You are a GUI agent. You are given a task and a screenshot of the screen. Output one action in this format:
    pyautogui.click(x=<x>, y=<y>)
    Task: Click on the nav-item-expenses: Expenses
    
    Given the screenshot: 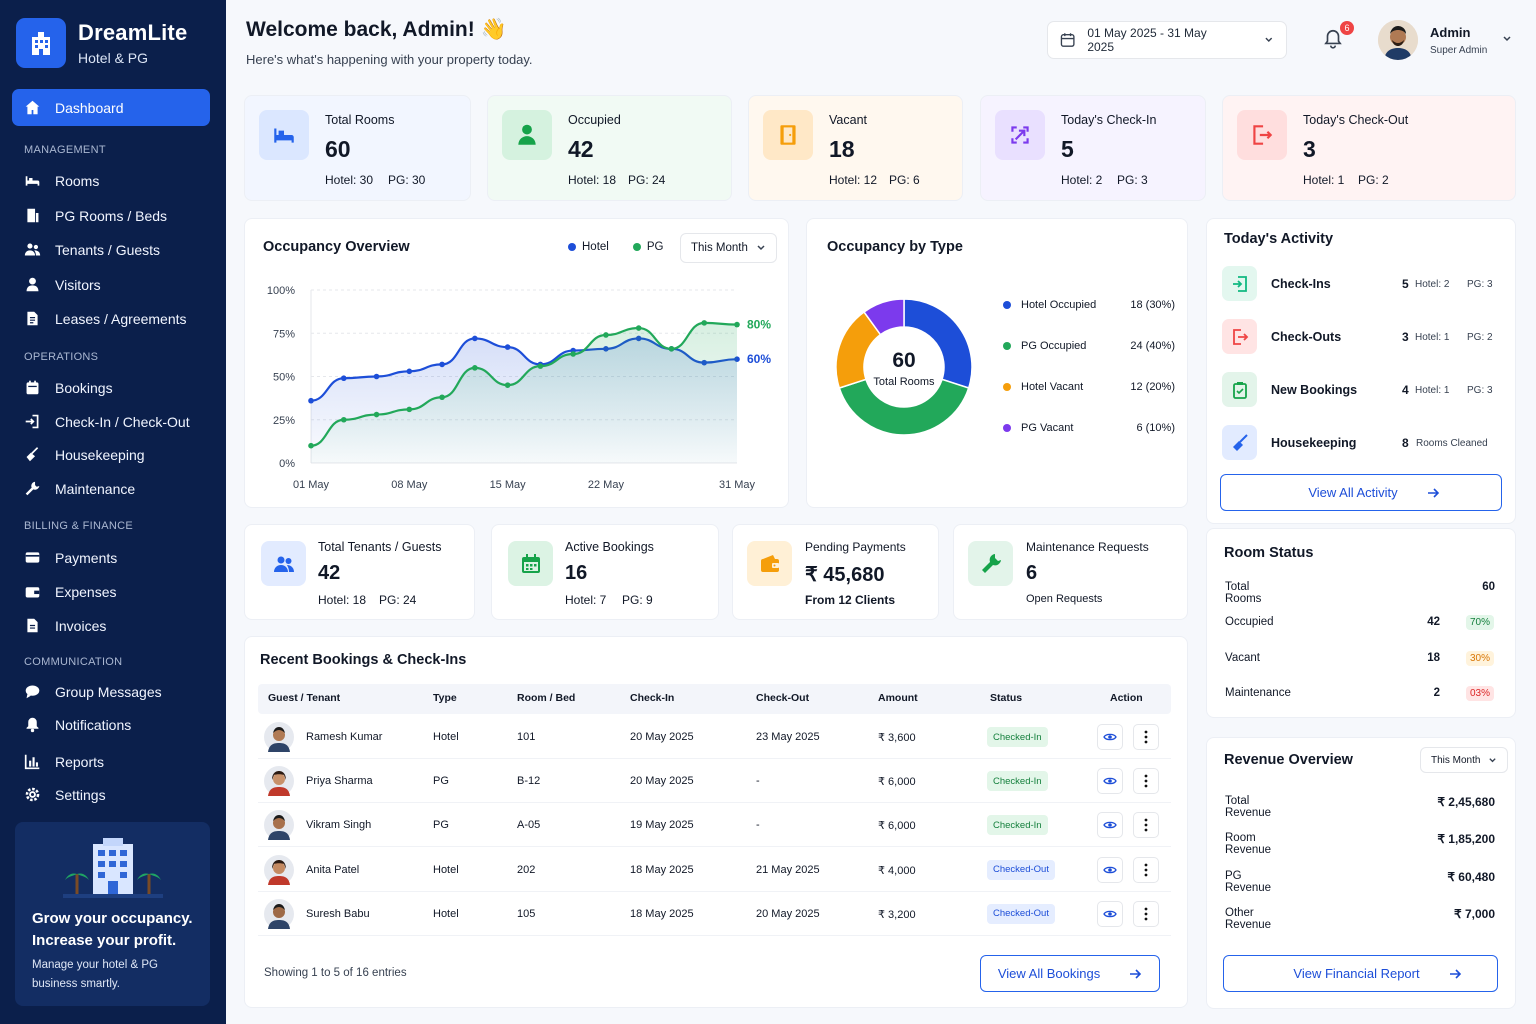 What is the action you would take?
    pyautogui.click(x=70, y=591)
    